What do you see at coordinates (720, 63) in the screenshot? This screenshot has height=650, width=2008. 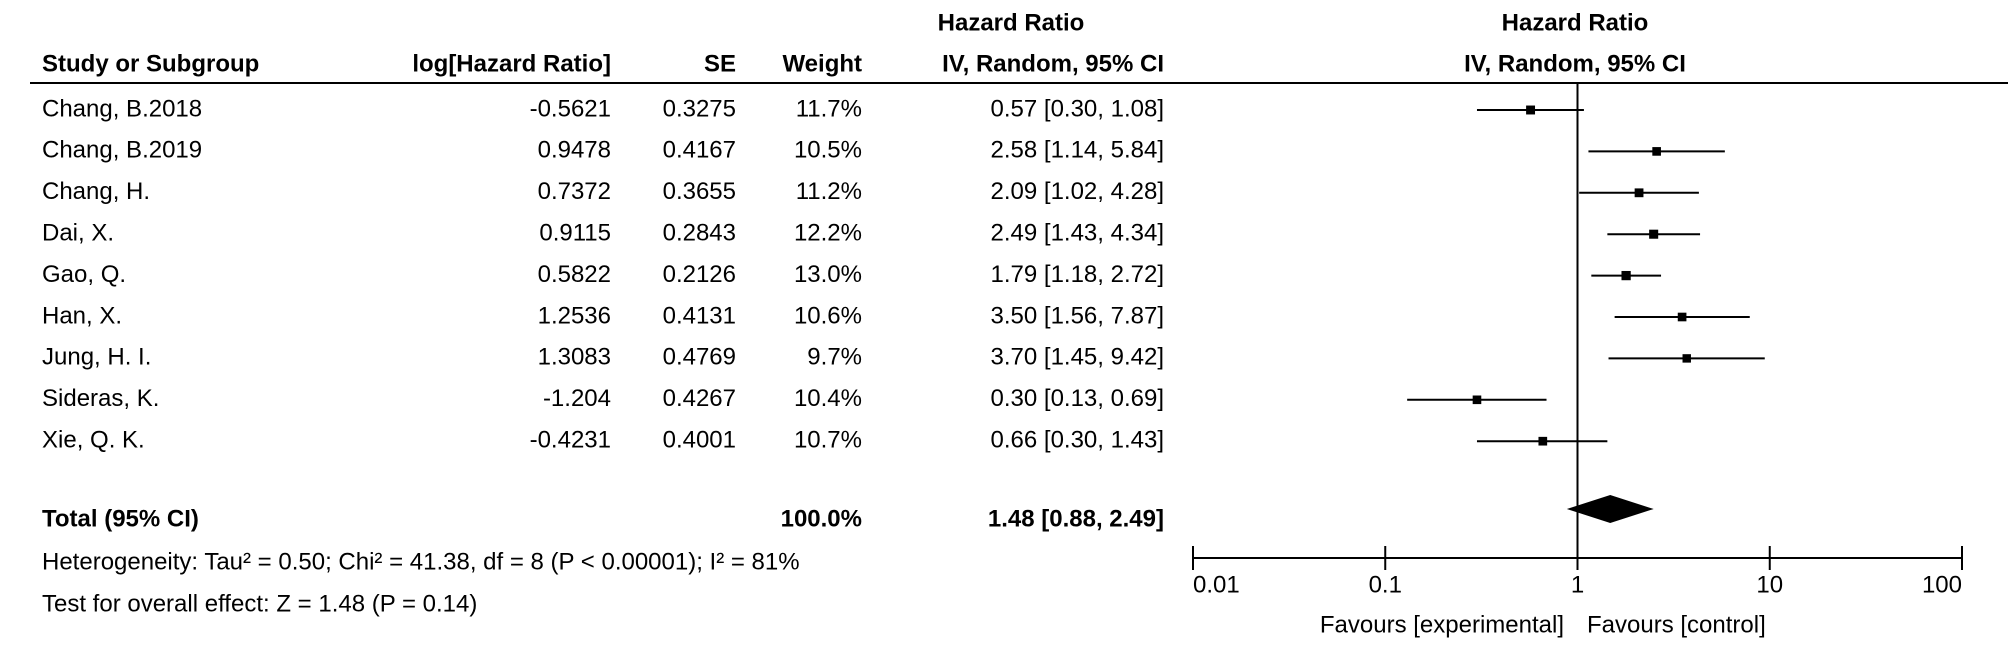 I see `column-header: SE` at bounding box center [720, 63].